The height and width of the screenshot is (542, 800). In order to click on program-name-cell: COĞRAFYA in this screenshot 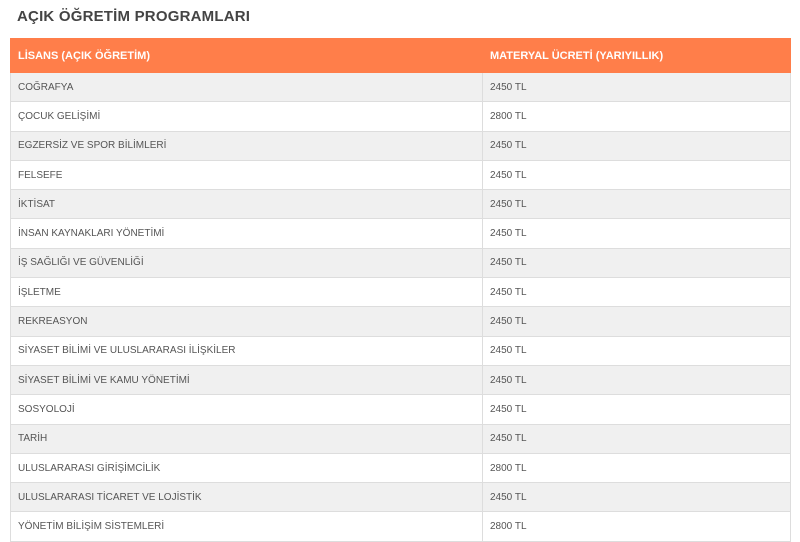, I will do `click(246, 87)`.